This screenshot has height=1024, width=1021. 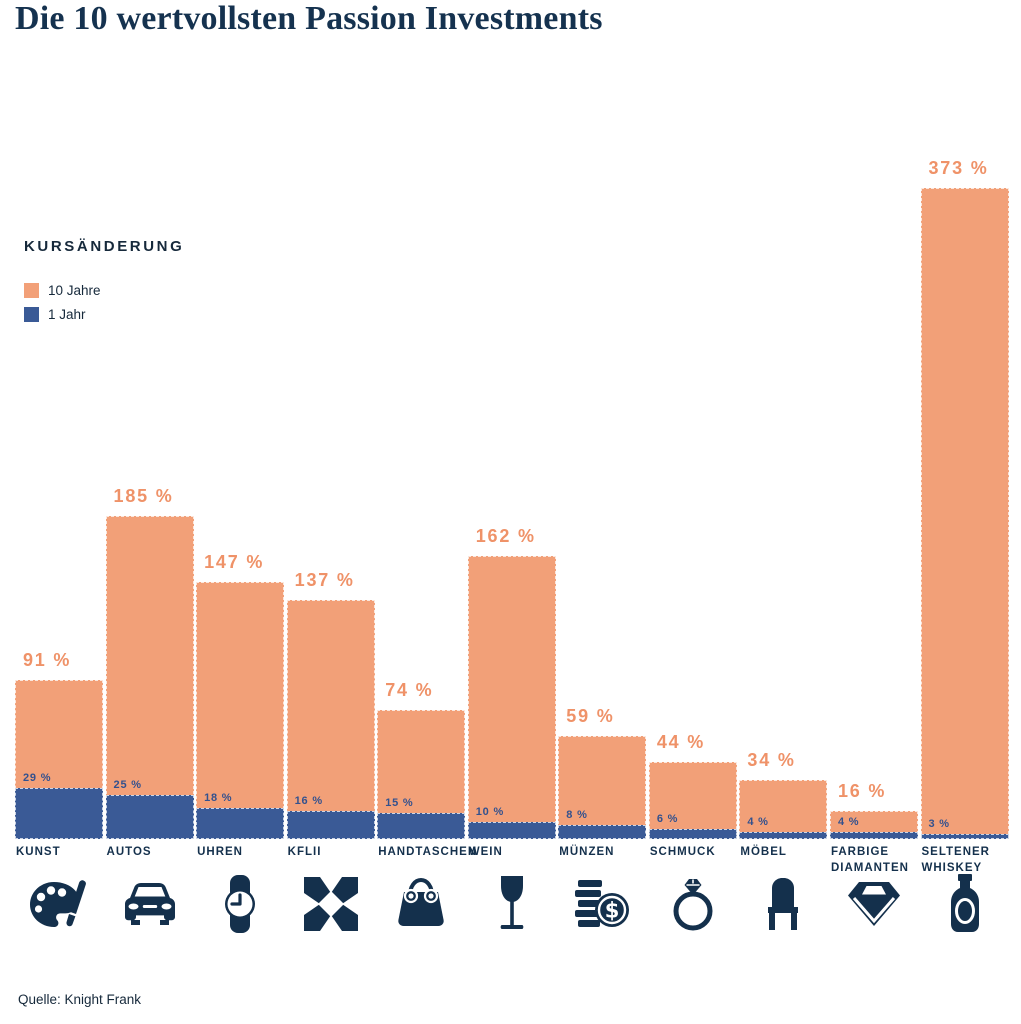 I want to click on category-label: Schmuck, so click(x=682, y=852).